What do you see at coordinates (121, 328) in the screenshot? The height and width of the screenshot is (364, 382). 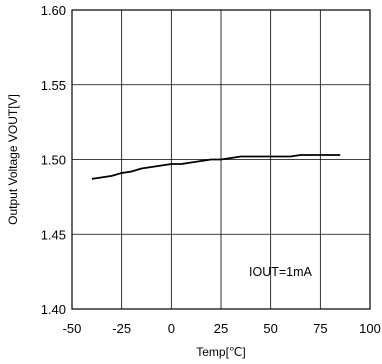 I see `x-tick-label: -25` at bounding box center [121, 328].